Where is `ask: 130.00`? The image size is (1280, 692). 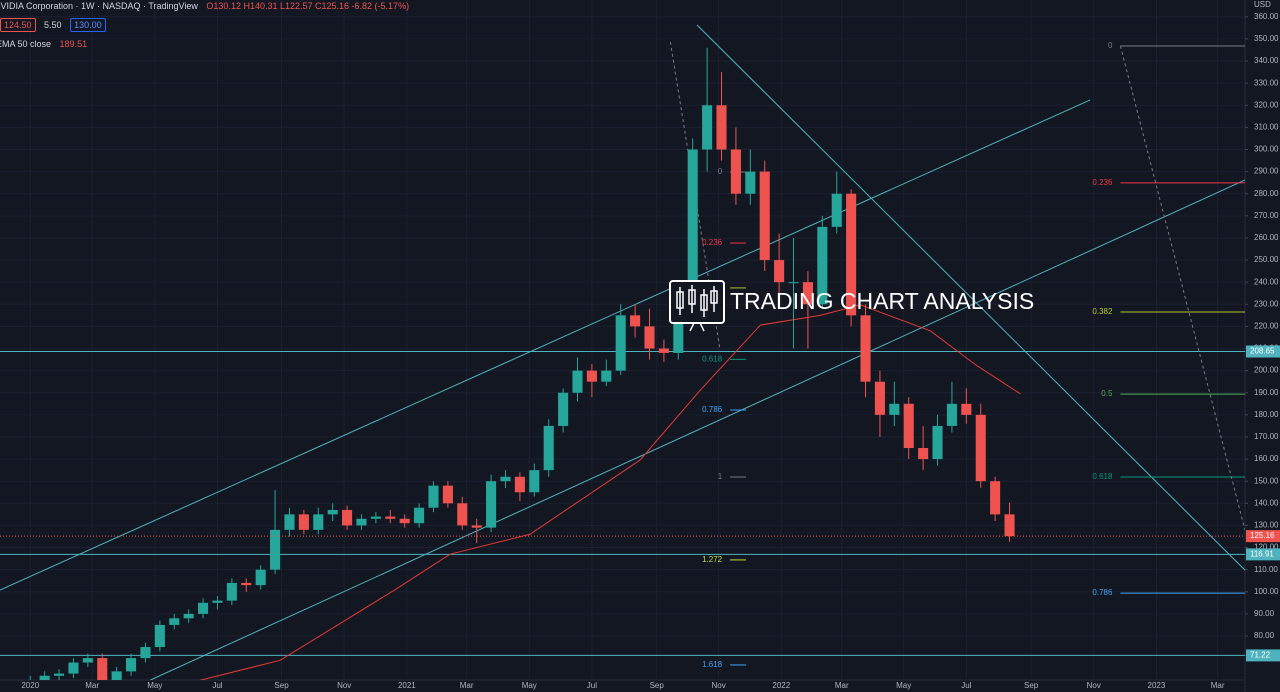 ask: 130.00 is located at coordinates (88, 25).